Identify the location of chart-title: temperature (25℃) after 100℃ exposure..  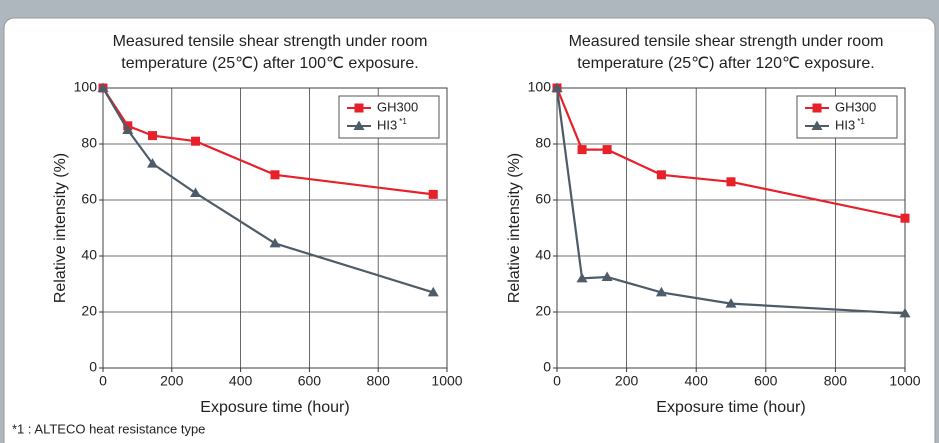
(269, 63).